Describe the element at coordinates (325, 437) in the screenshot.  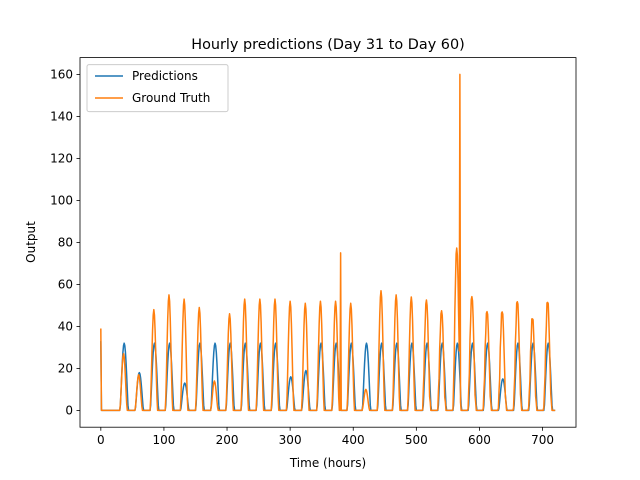
I see `x-axis-ticks: 0 100 200 300 400 500 600 700` at that location.